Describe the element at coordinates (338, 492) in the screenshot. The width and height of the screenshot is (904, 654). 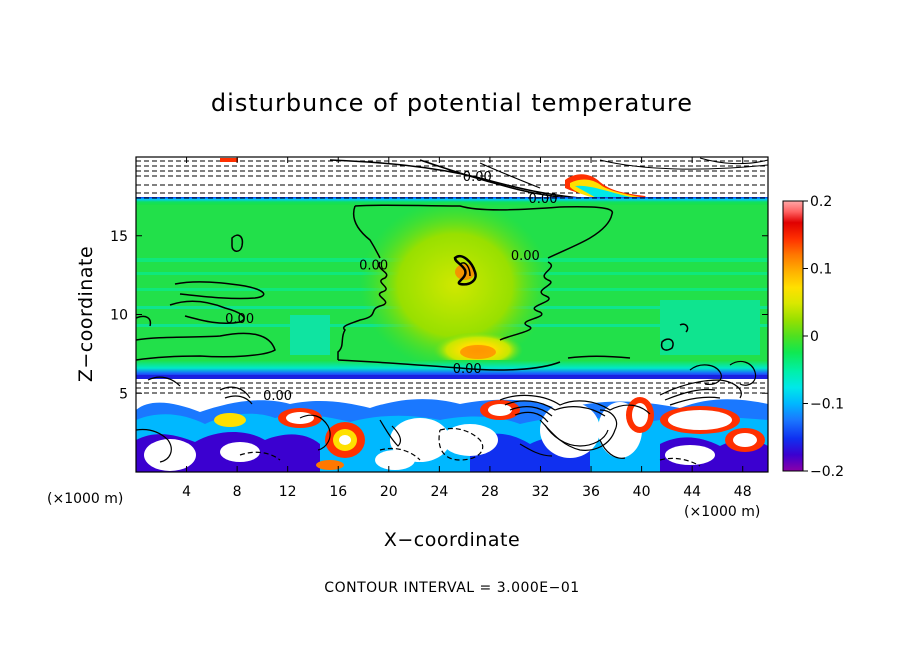
I see `x-tick-label: 16` at that location.